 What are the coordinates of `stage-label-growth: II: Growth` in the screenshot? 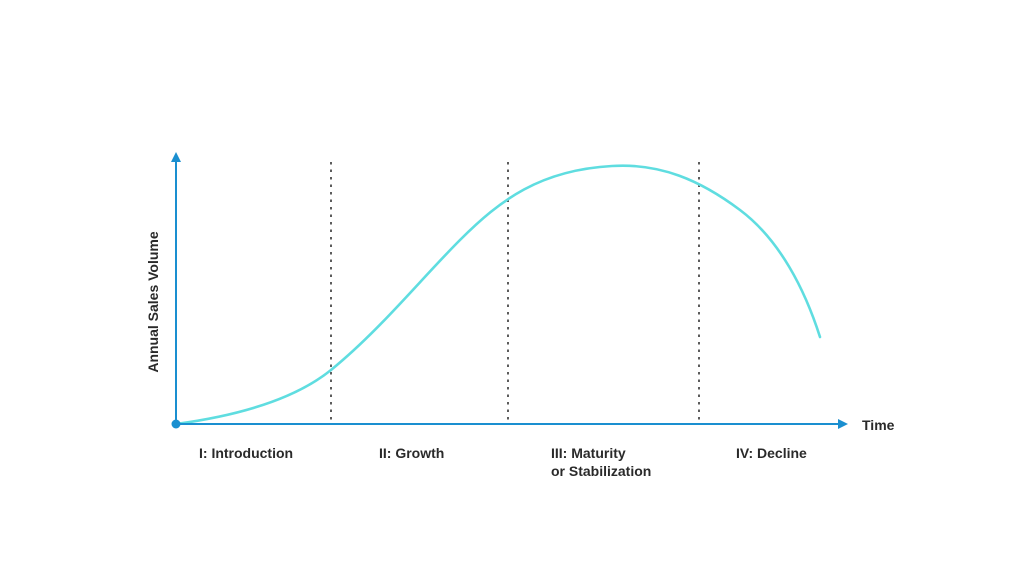 It's located at (411, 453).